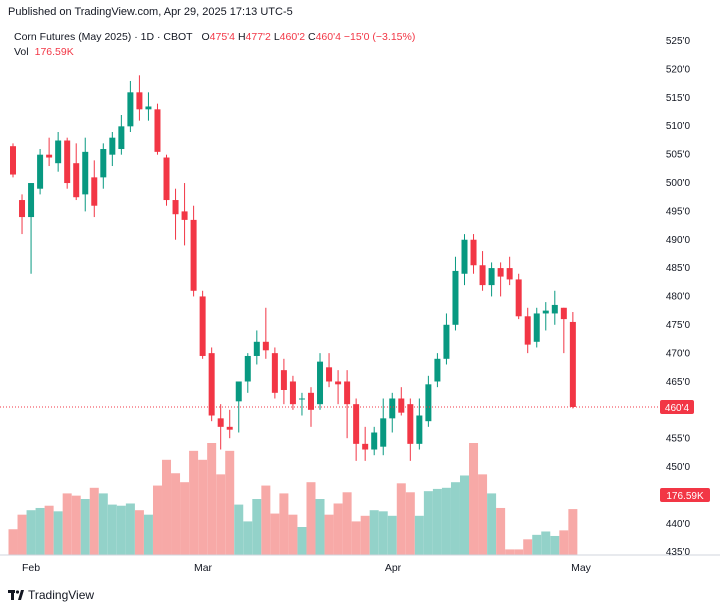 The height and width of the screenshot is (610, 720). What do you see at coordinates (678, 268) in the screenshot?
I see `price-tick-label: 485'0` at bounding box center [678, 268].